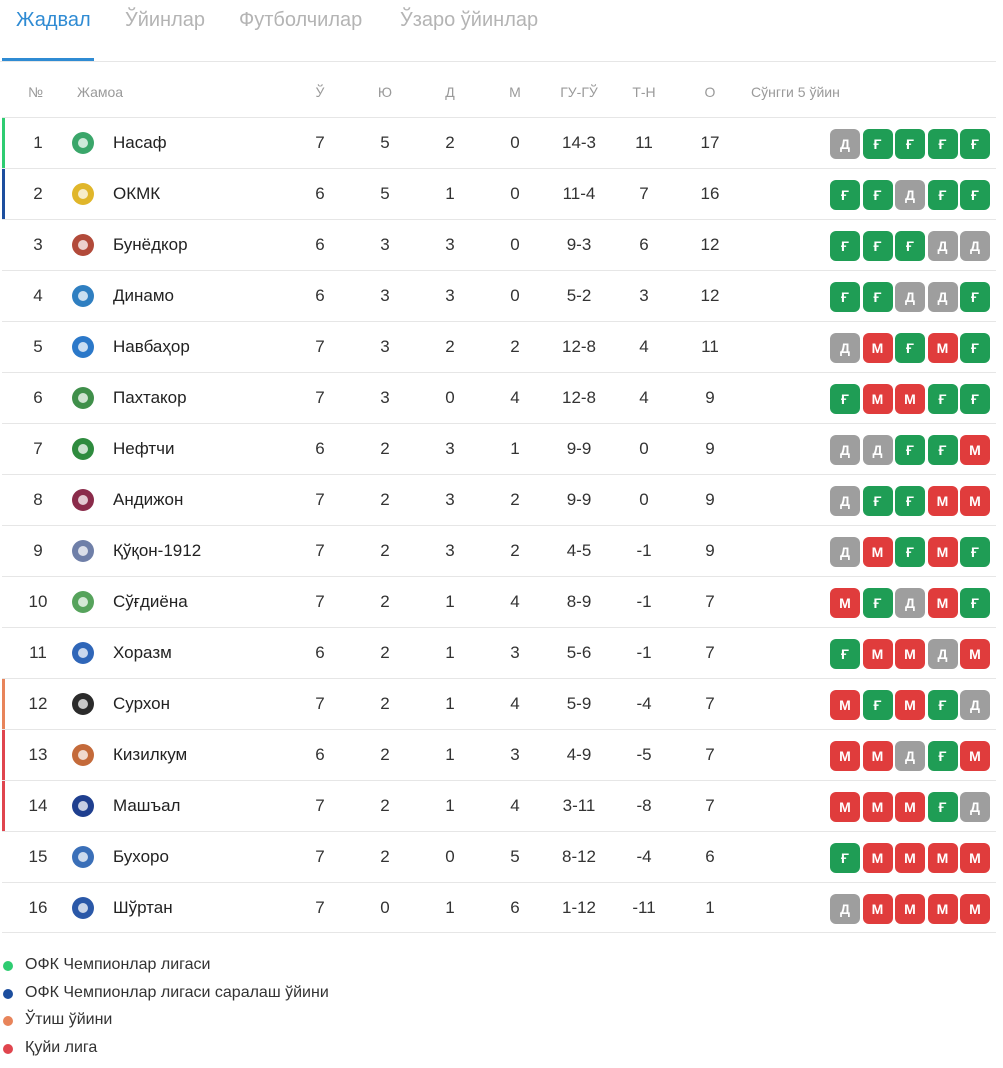  What do you see at coordinates (141, 856) in the screenshot?
I see `team-name: Бухоро` at bounding box center [141, 856].